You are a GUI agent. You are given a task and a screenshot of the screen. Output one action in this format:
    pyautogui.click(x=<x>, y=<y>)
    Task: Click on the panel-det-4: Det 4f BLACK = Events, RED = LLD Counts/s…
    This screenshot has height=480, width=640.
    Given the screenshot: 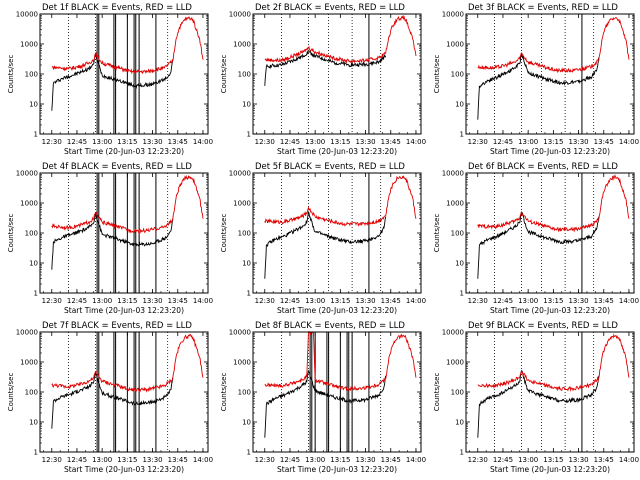 What is the action you would take?
    pyautogui.click(x=110, y=238)
    